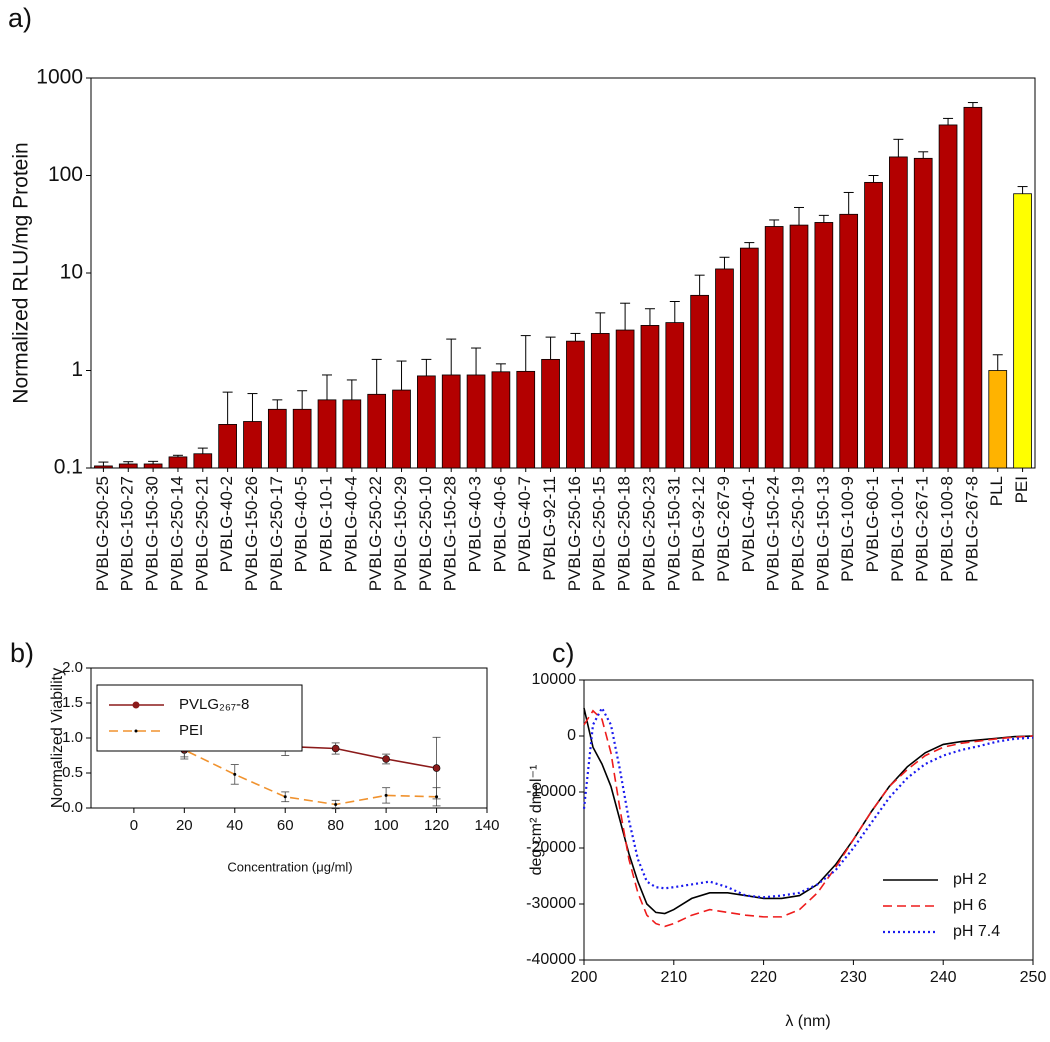 The height and width of the screenshot is (1042, 1050). What do you see at coordinates (536, 820) in the screenshot?
I see `y-axis-label: deg cm² dmol⁻¹` at bounding box center [536, 820].